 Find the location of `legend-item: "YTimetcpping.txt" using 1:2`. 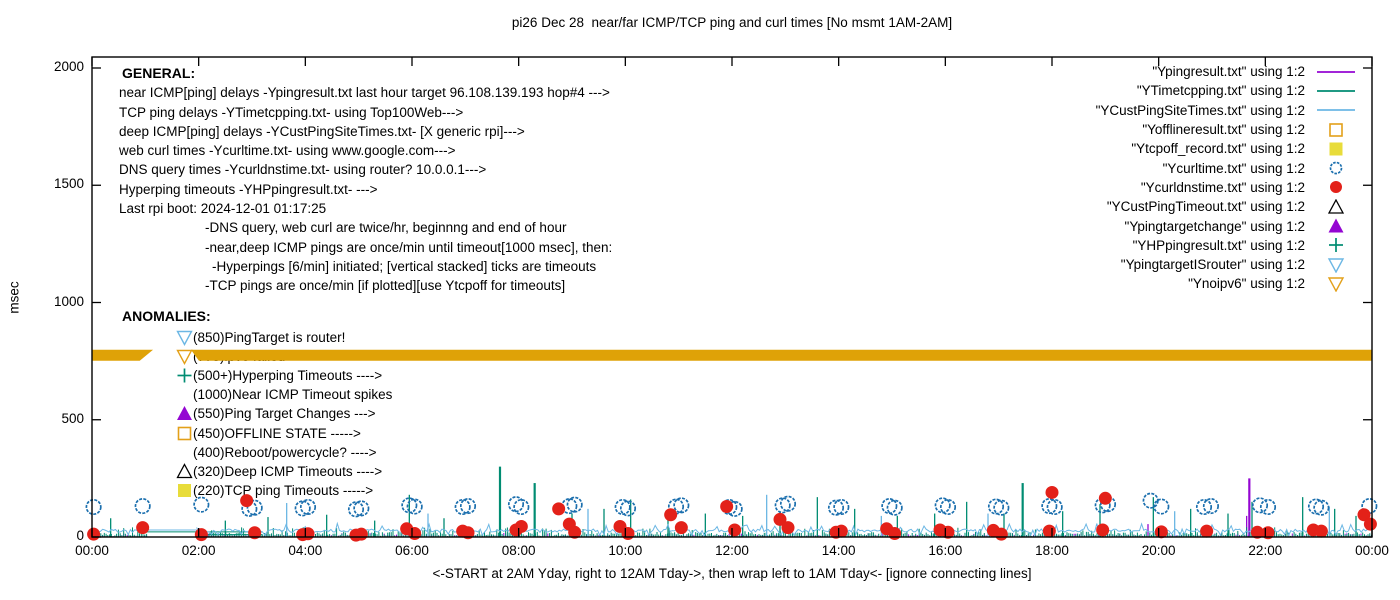

legend-item: "YTimetcpping.txt" using 1:2 is located at coordinates (1226, 90).